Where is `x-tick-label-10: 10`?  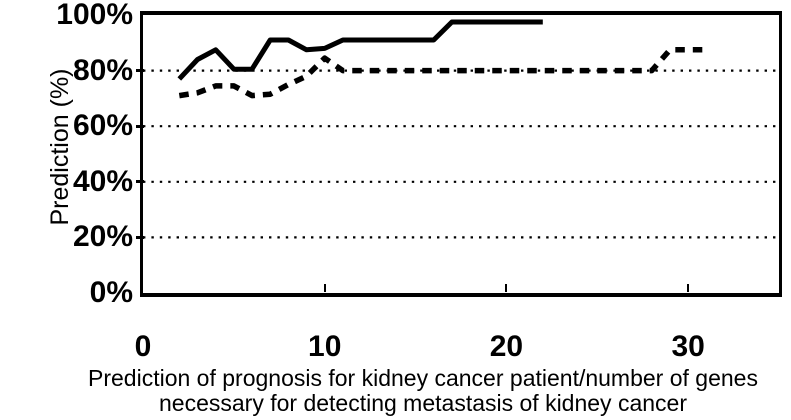 x-tick-label-10: 10 is located at coordinates (325, 346).